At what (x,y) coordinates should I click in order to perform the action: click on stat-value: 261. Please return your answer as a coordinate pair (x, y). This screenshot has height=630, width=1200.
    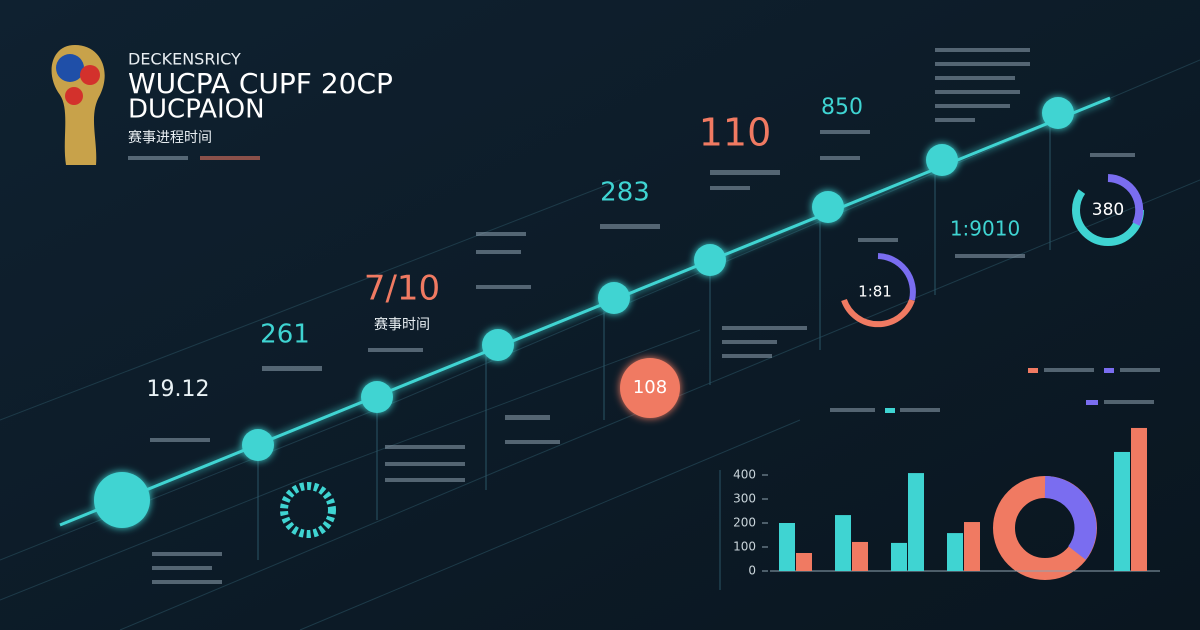
    Looking at the image, I should click on (285, 335).